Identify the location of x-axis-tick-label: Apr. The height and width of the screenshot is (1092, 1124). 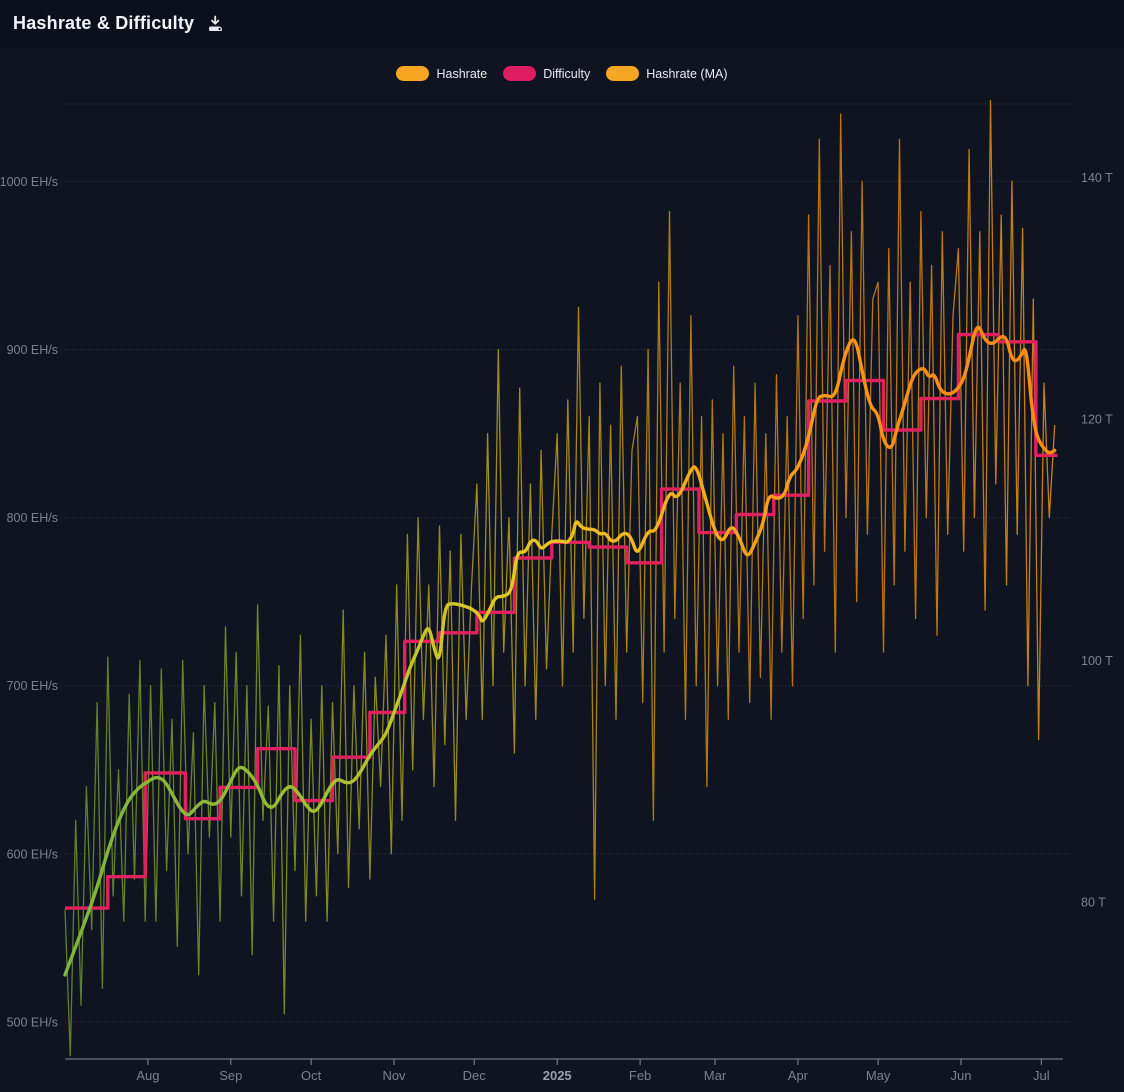
(798, 1075).